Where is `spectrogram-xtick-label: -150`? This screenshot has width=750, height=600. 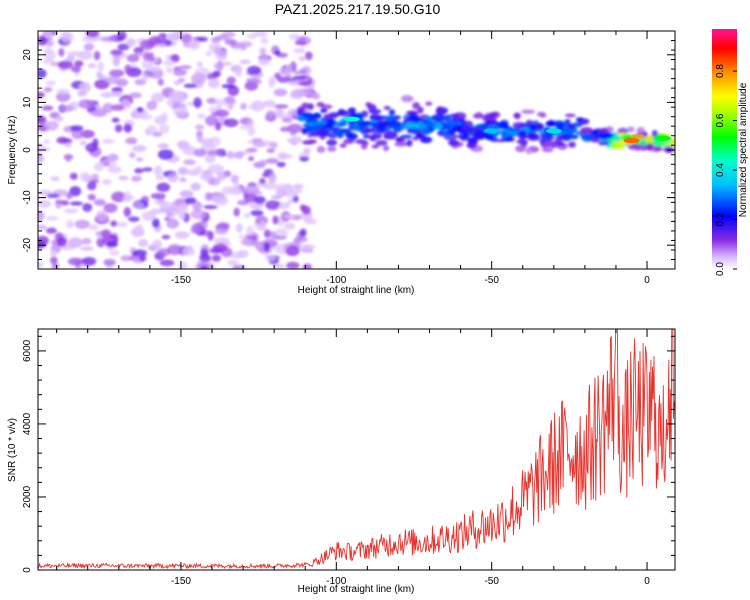
spectrogram-xtick-label: -150 is located at coordinates (181, 280).